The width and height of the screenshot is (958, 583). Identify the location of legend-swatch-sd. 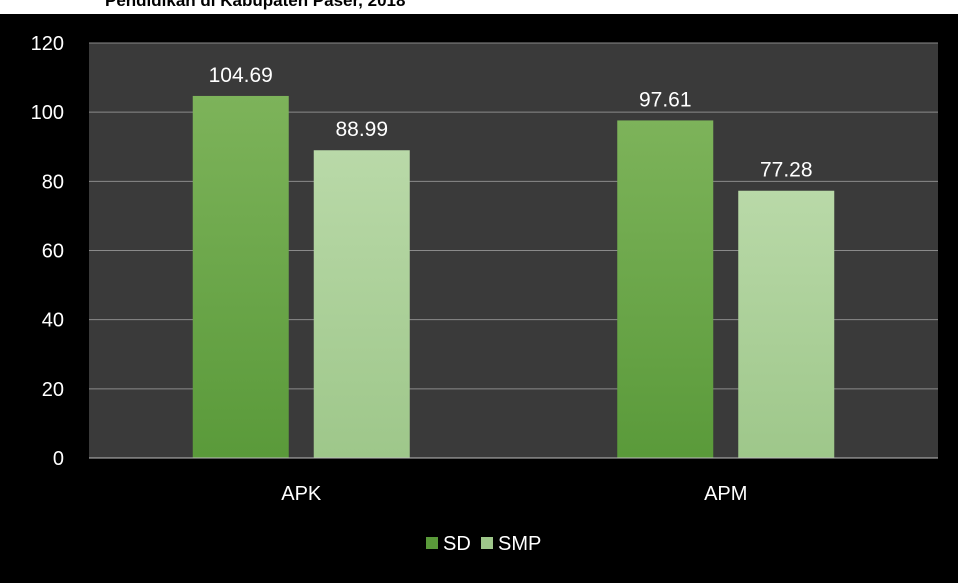
(432, 543).